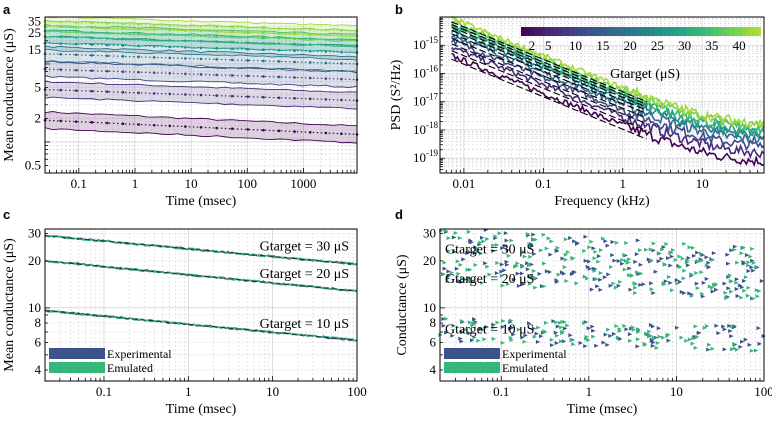 Image resolution: width=772 pixels, height=423 pixels. What do you see at coordinates (201, 21) in the screenshot?
I see `band-upper-edge` at bounding box center [201, 21].